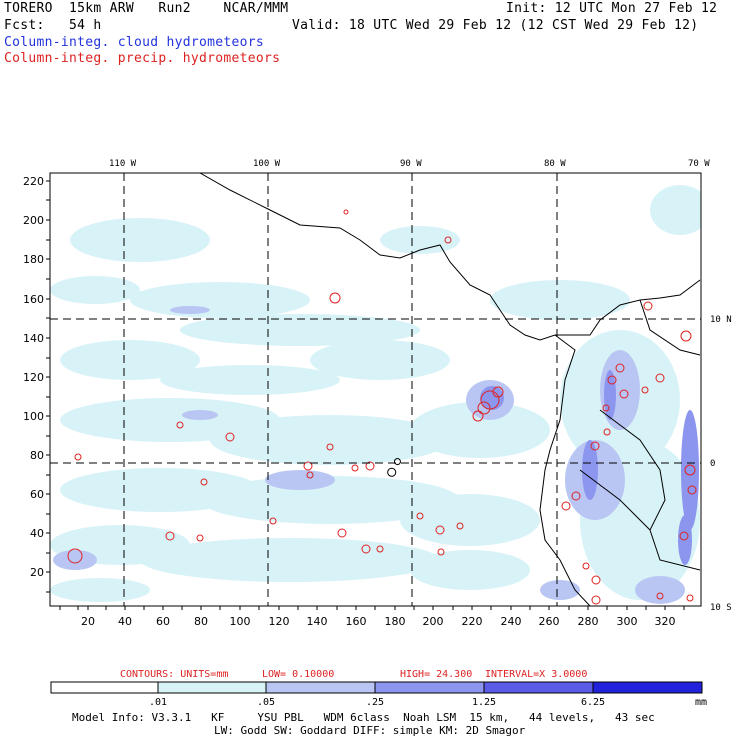 The image size is (740, 740). What do you see at coordinates (392, 472) in the screenshot?
I see `galapagos-island` at bounding box center [392, 472].